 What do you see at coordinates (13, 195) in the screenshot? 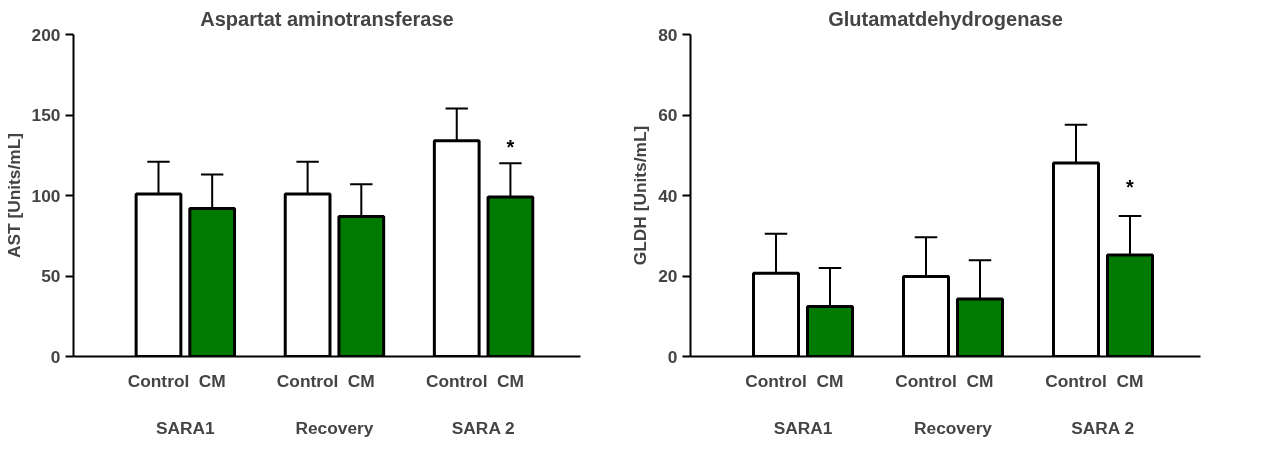
I see `y-axis-title: AST [Units/mL]` at bounding box center [13, 195].